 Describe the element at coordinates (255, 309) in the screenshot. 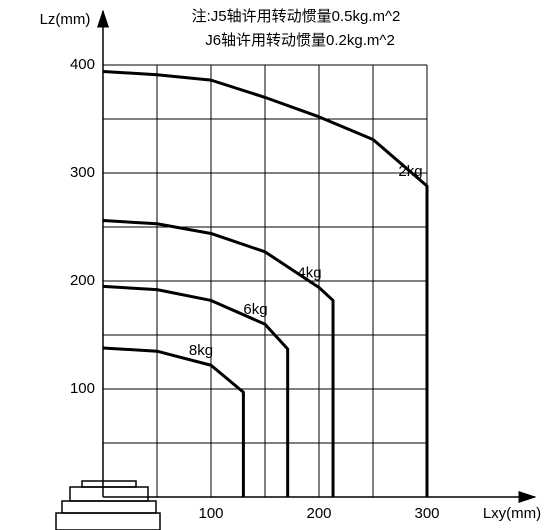

I see `series-label: 6kg` at that location.